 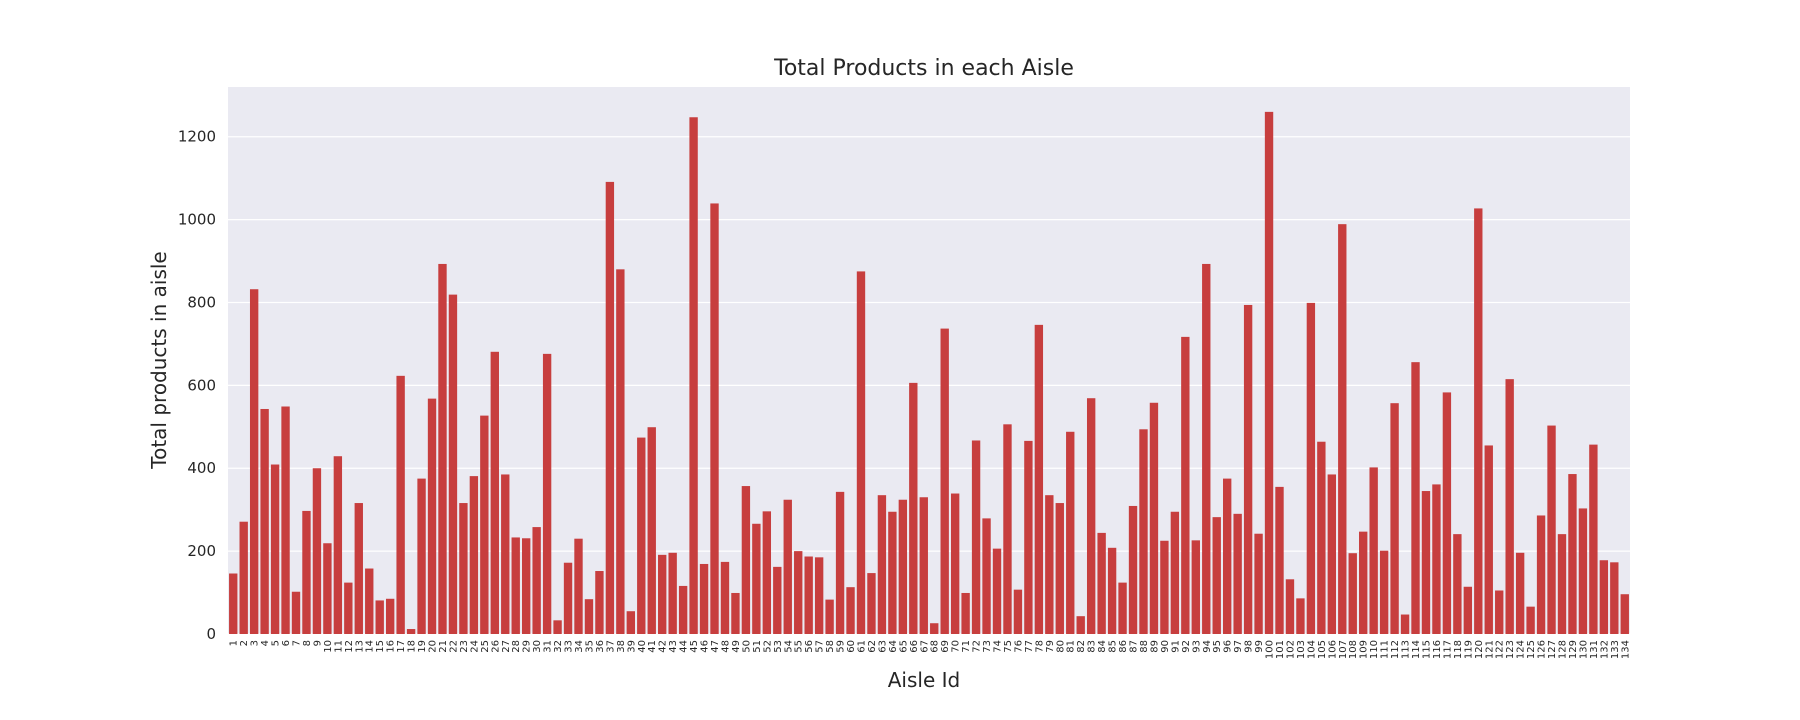 What do you see at coordinates (631, 646) in the screenshot?
I see `x-tick-label: 39` at bounding box center [631, 646].